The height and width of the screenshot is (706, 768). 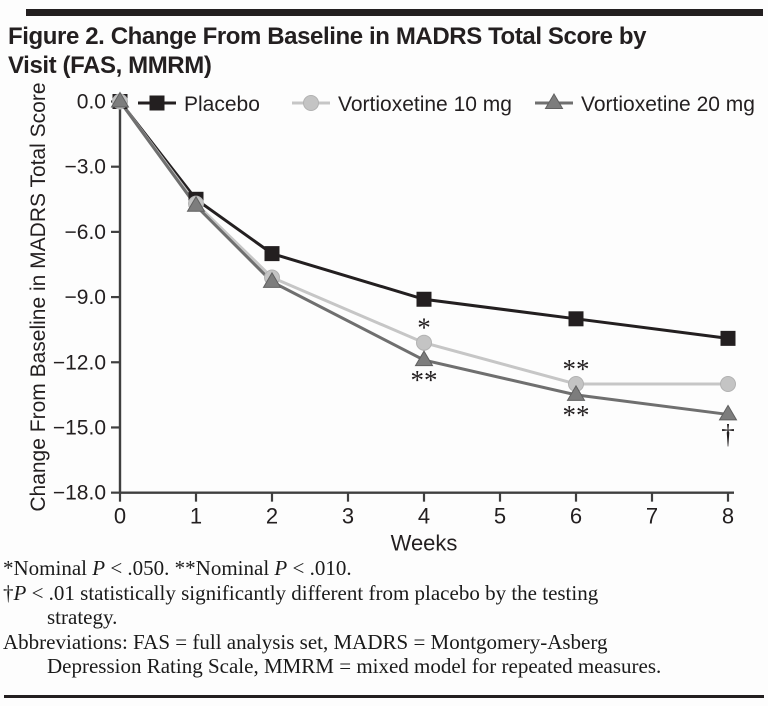 What do you see at coordinates (424, 516) in the screenshot?
I see `x-tick-label: 4` at bounding box center [424, 516].